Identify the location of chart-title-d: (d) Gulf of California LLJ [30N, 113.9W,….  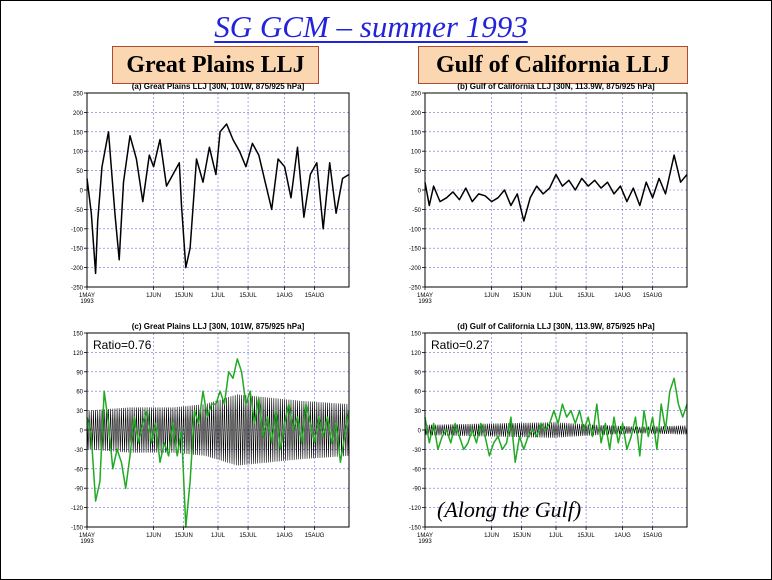
(556, 326).